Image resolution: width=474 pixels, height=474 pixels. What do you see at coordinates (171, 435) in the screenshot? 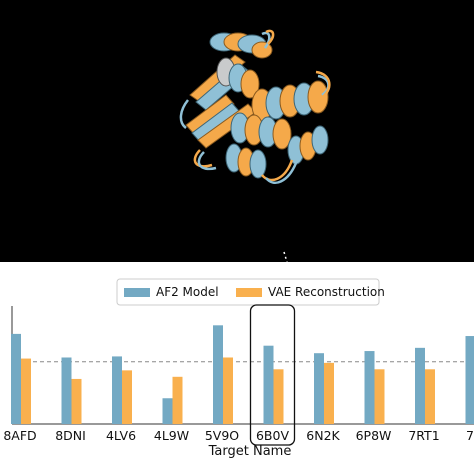
I see `x-tick-label: 4L9W` at bounding box center [171, 435].